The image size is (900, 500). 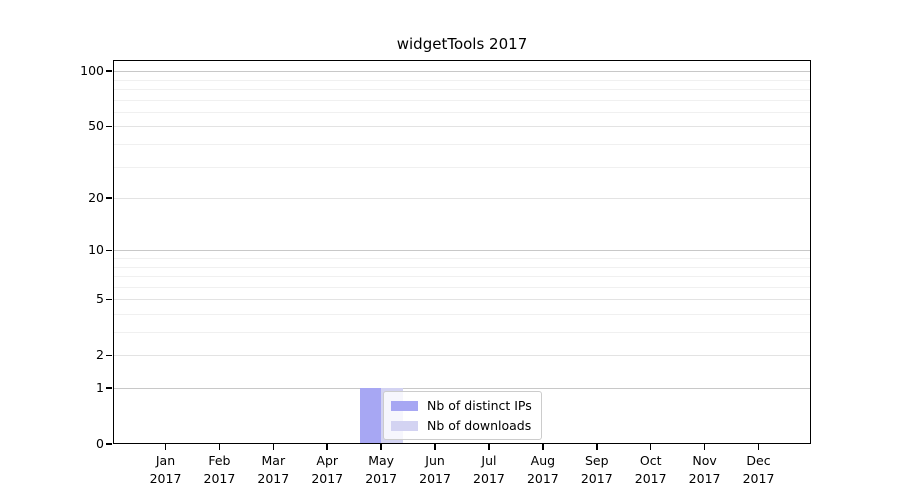 I want to click on legend-label-downloads: Nb of downloads, so click(x=479, y=425).